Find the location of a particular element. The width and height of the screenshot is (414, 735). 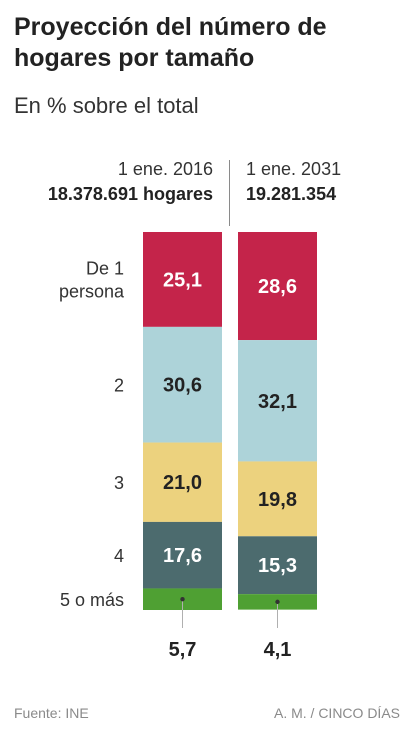

data-label-3-0: 21,0 is located at coordinates (182, 483).